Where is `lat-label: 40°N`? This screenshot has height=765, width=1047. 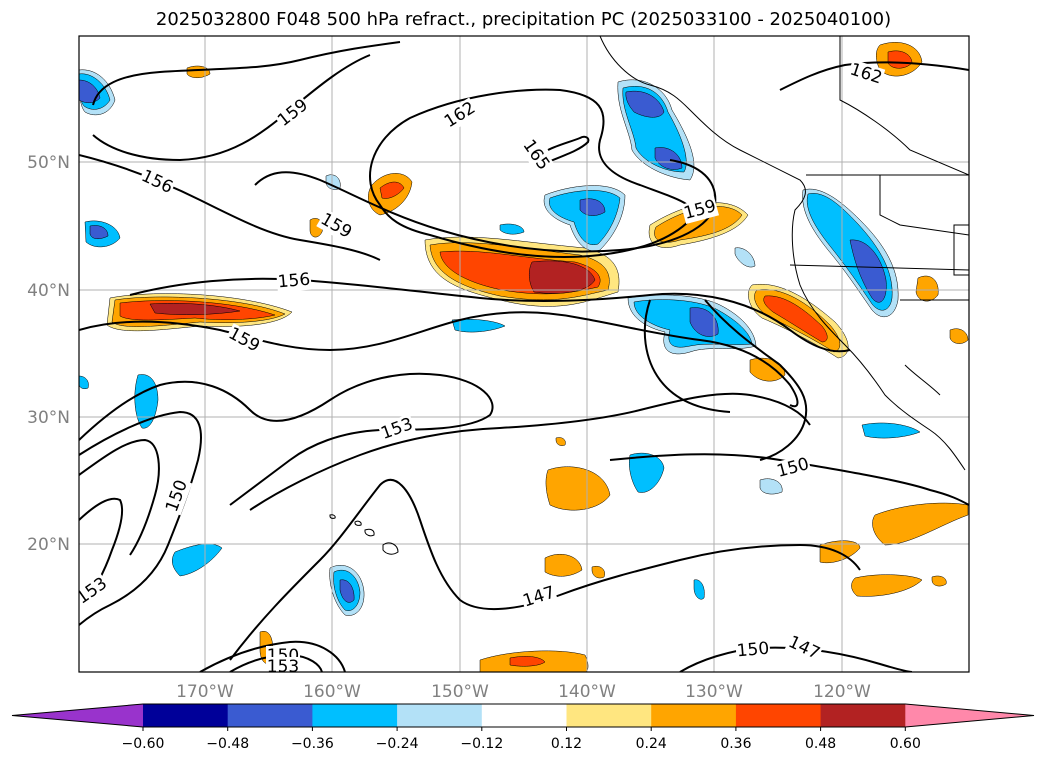 lat-label: 40°N is located at coordinates (48, 291).